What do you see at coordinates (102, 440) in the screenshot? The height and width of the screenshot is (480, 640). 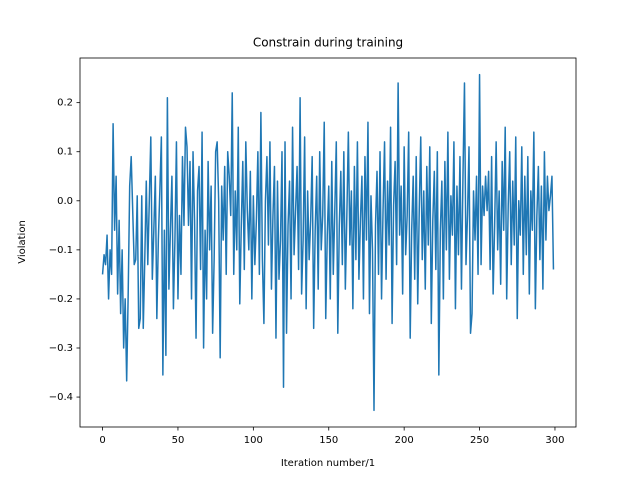 I see `x-tick-label: 0` at bounding box center [102, 440].